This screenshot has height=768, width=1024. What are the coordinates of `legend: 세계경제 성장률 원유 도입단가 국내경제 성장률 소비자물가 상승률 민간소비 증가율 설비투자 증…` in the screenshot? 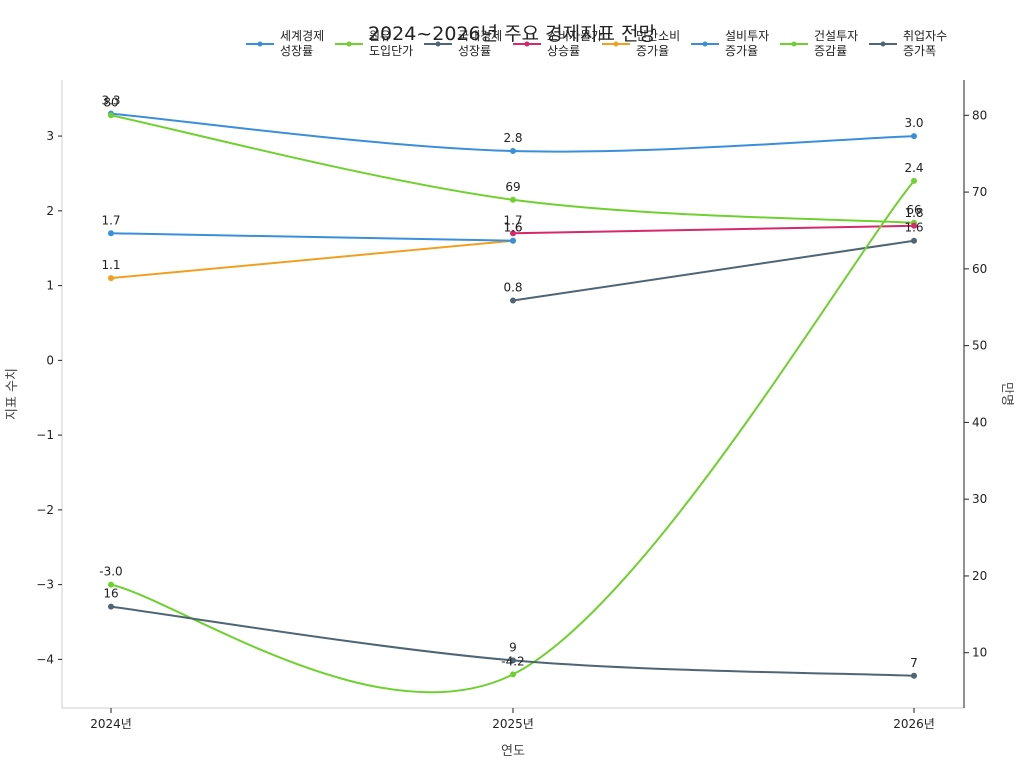 It's located at (596, 43).